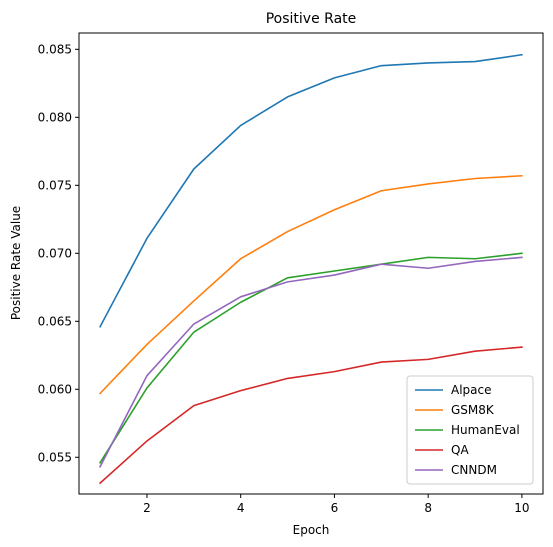 The width and height of the screenshot is (553, 547). What do you see at coordinates (311, 530) in the screenshot?
I see `x-axis-label: Epoch` at bounding box center [311, 530].